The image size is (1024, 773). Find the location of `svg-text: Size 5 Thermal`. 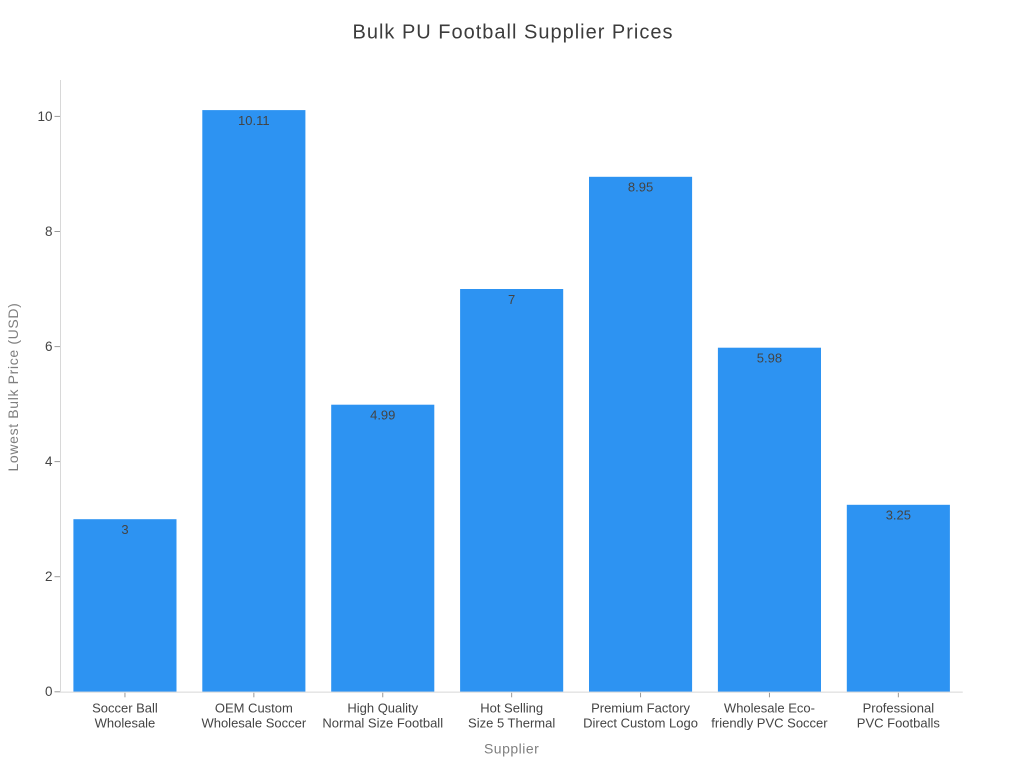

svg-text: Size 5 Thermal is located at coordinates (511, 722).